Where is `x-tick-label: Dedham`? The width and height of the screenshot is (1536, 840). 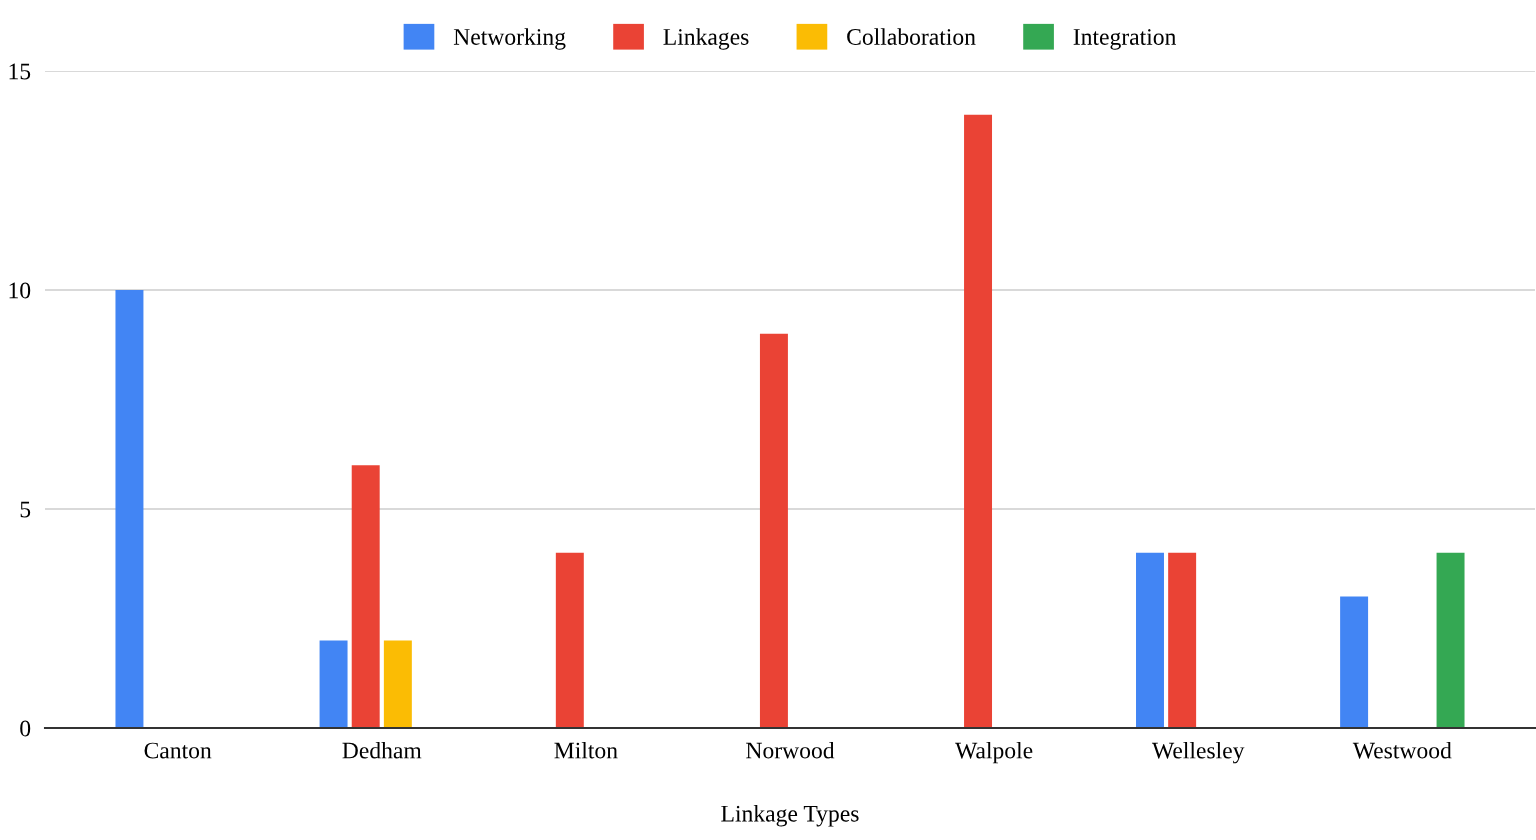 x-tick-label: Dedham is located at coordinates (382, 750).